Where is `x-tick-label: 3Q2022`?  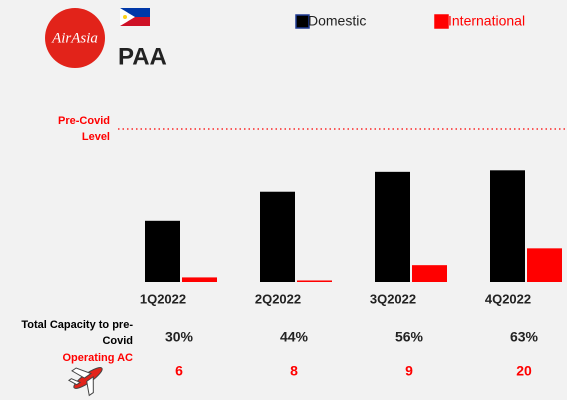 x-tick-label: 3Q2022 is located at coordinates (393, 298).